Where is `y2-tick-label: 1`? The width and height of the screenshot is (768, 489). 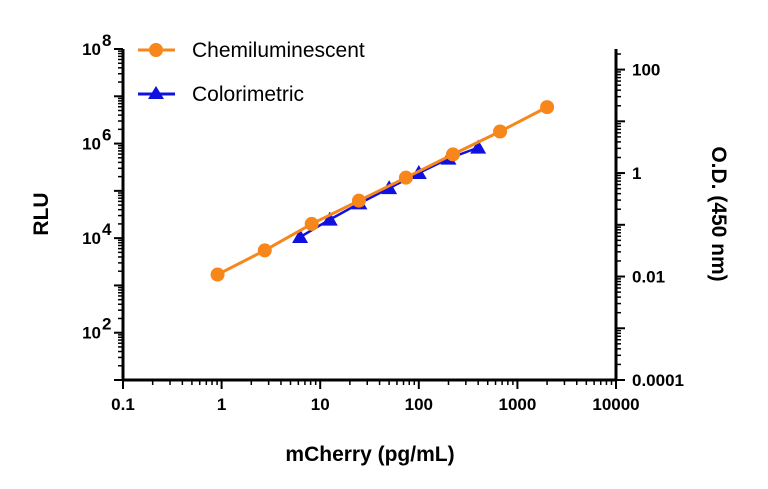
y2-tick-label: 1 is located at coordinates (636, 173).